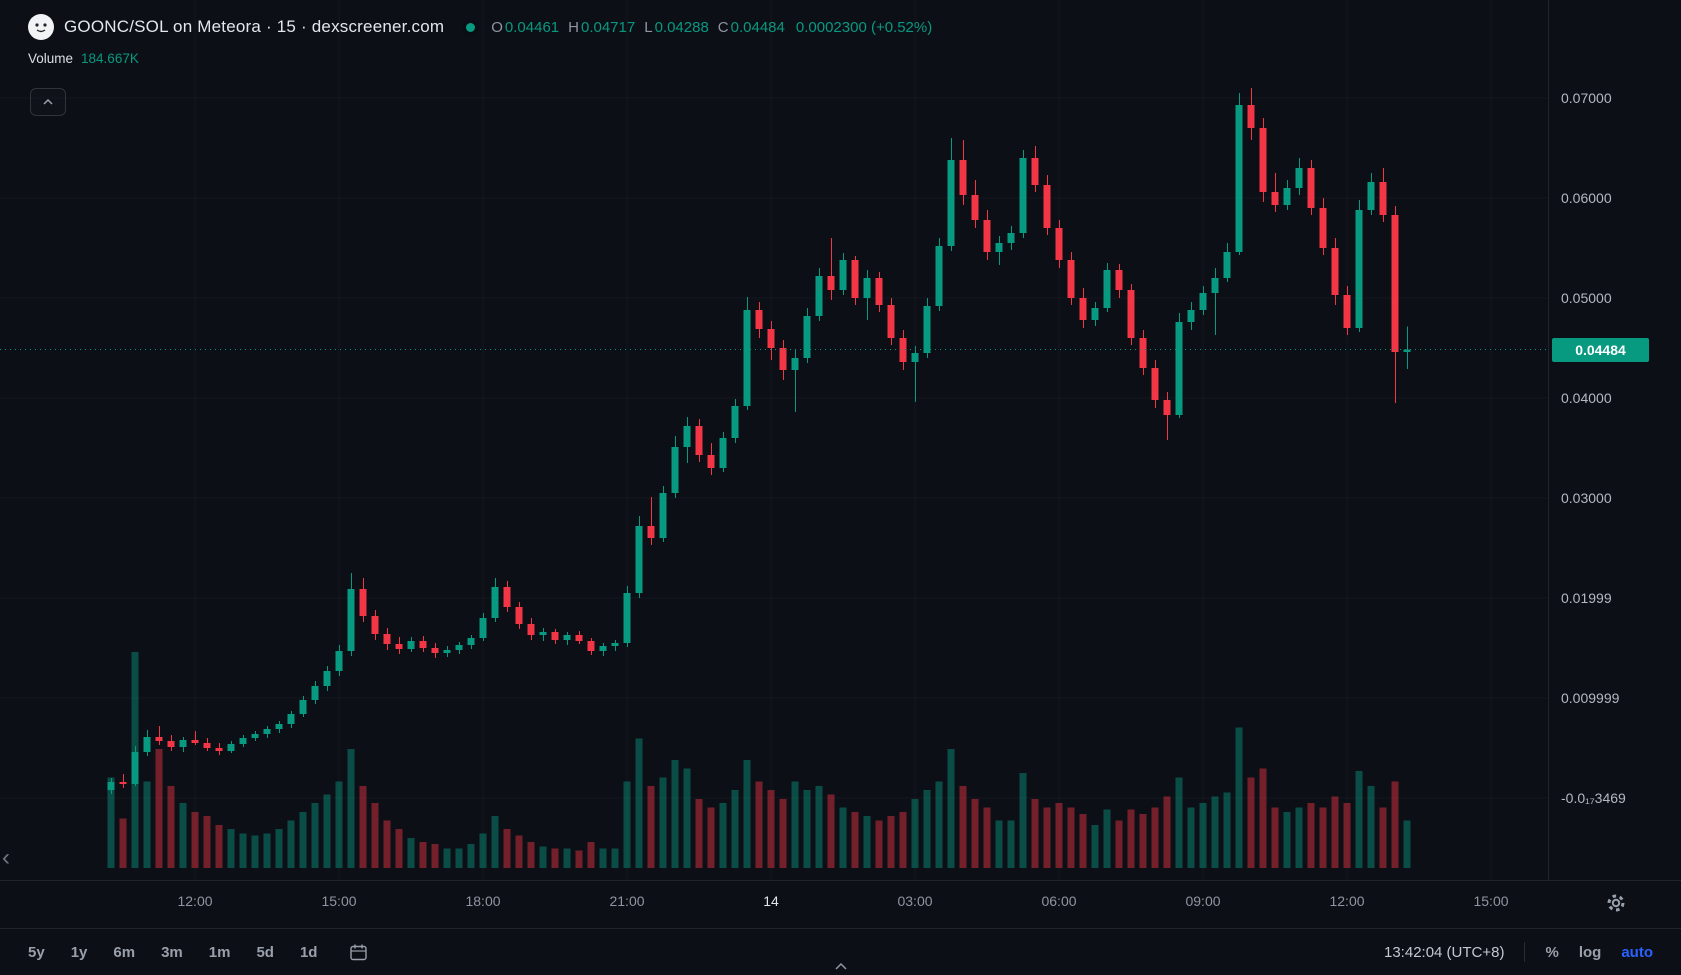 The height and width of the screenshot is (975, 1681). I want to click on scroll-left-arrow: ‹, so click(6, 857).